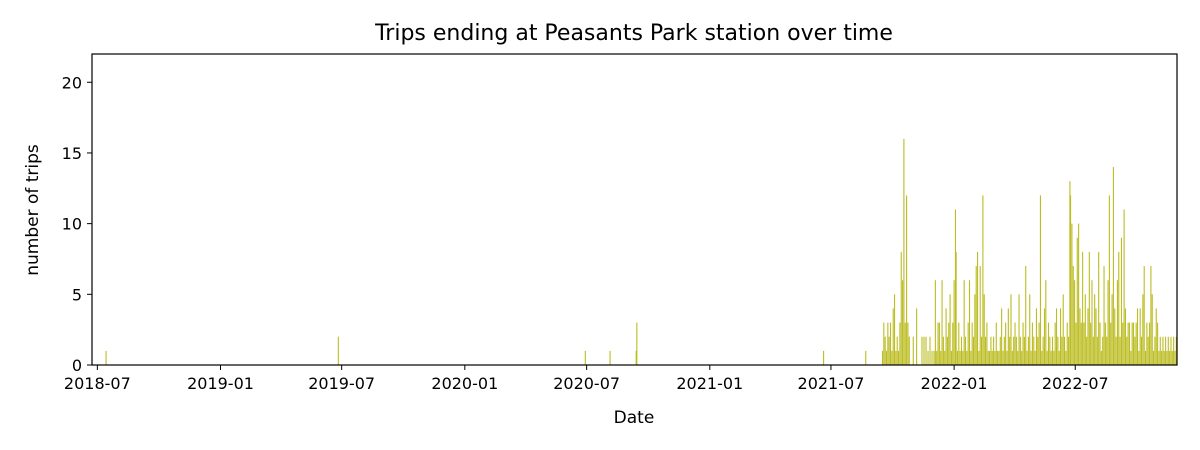 The width and height of the screenshot is (1200, 450). What do you see at coordinates (341, 383) in the screenshot?
I see `x-tick-label: 2019-07` at bounding box center [341, 383].